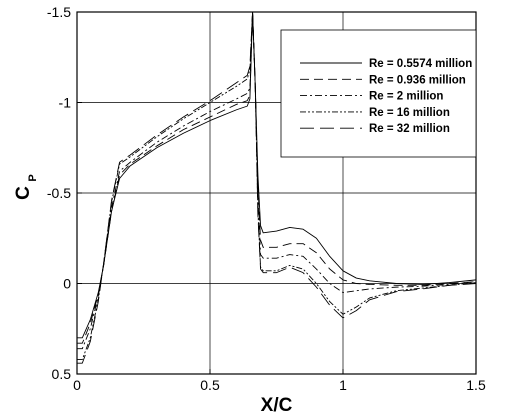 This screenshot has width=516, height=419. I want to click on y-axis-label: C P, so click(26, 187).